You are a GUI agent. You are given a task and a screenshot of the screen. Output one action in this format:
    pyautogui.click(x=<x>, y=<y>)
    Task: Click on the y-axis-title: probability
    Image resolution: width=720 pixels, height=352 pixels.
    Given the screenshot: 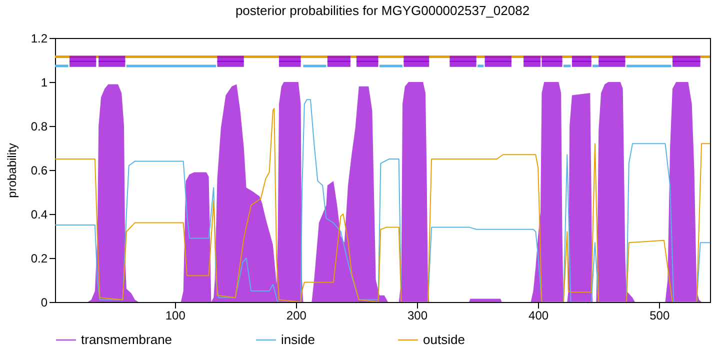 What is the action you would take?
    pyautogui.click(x=11, y=170)
    